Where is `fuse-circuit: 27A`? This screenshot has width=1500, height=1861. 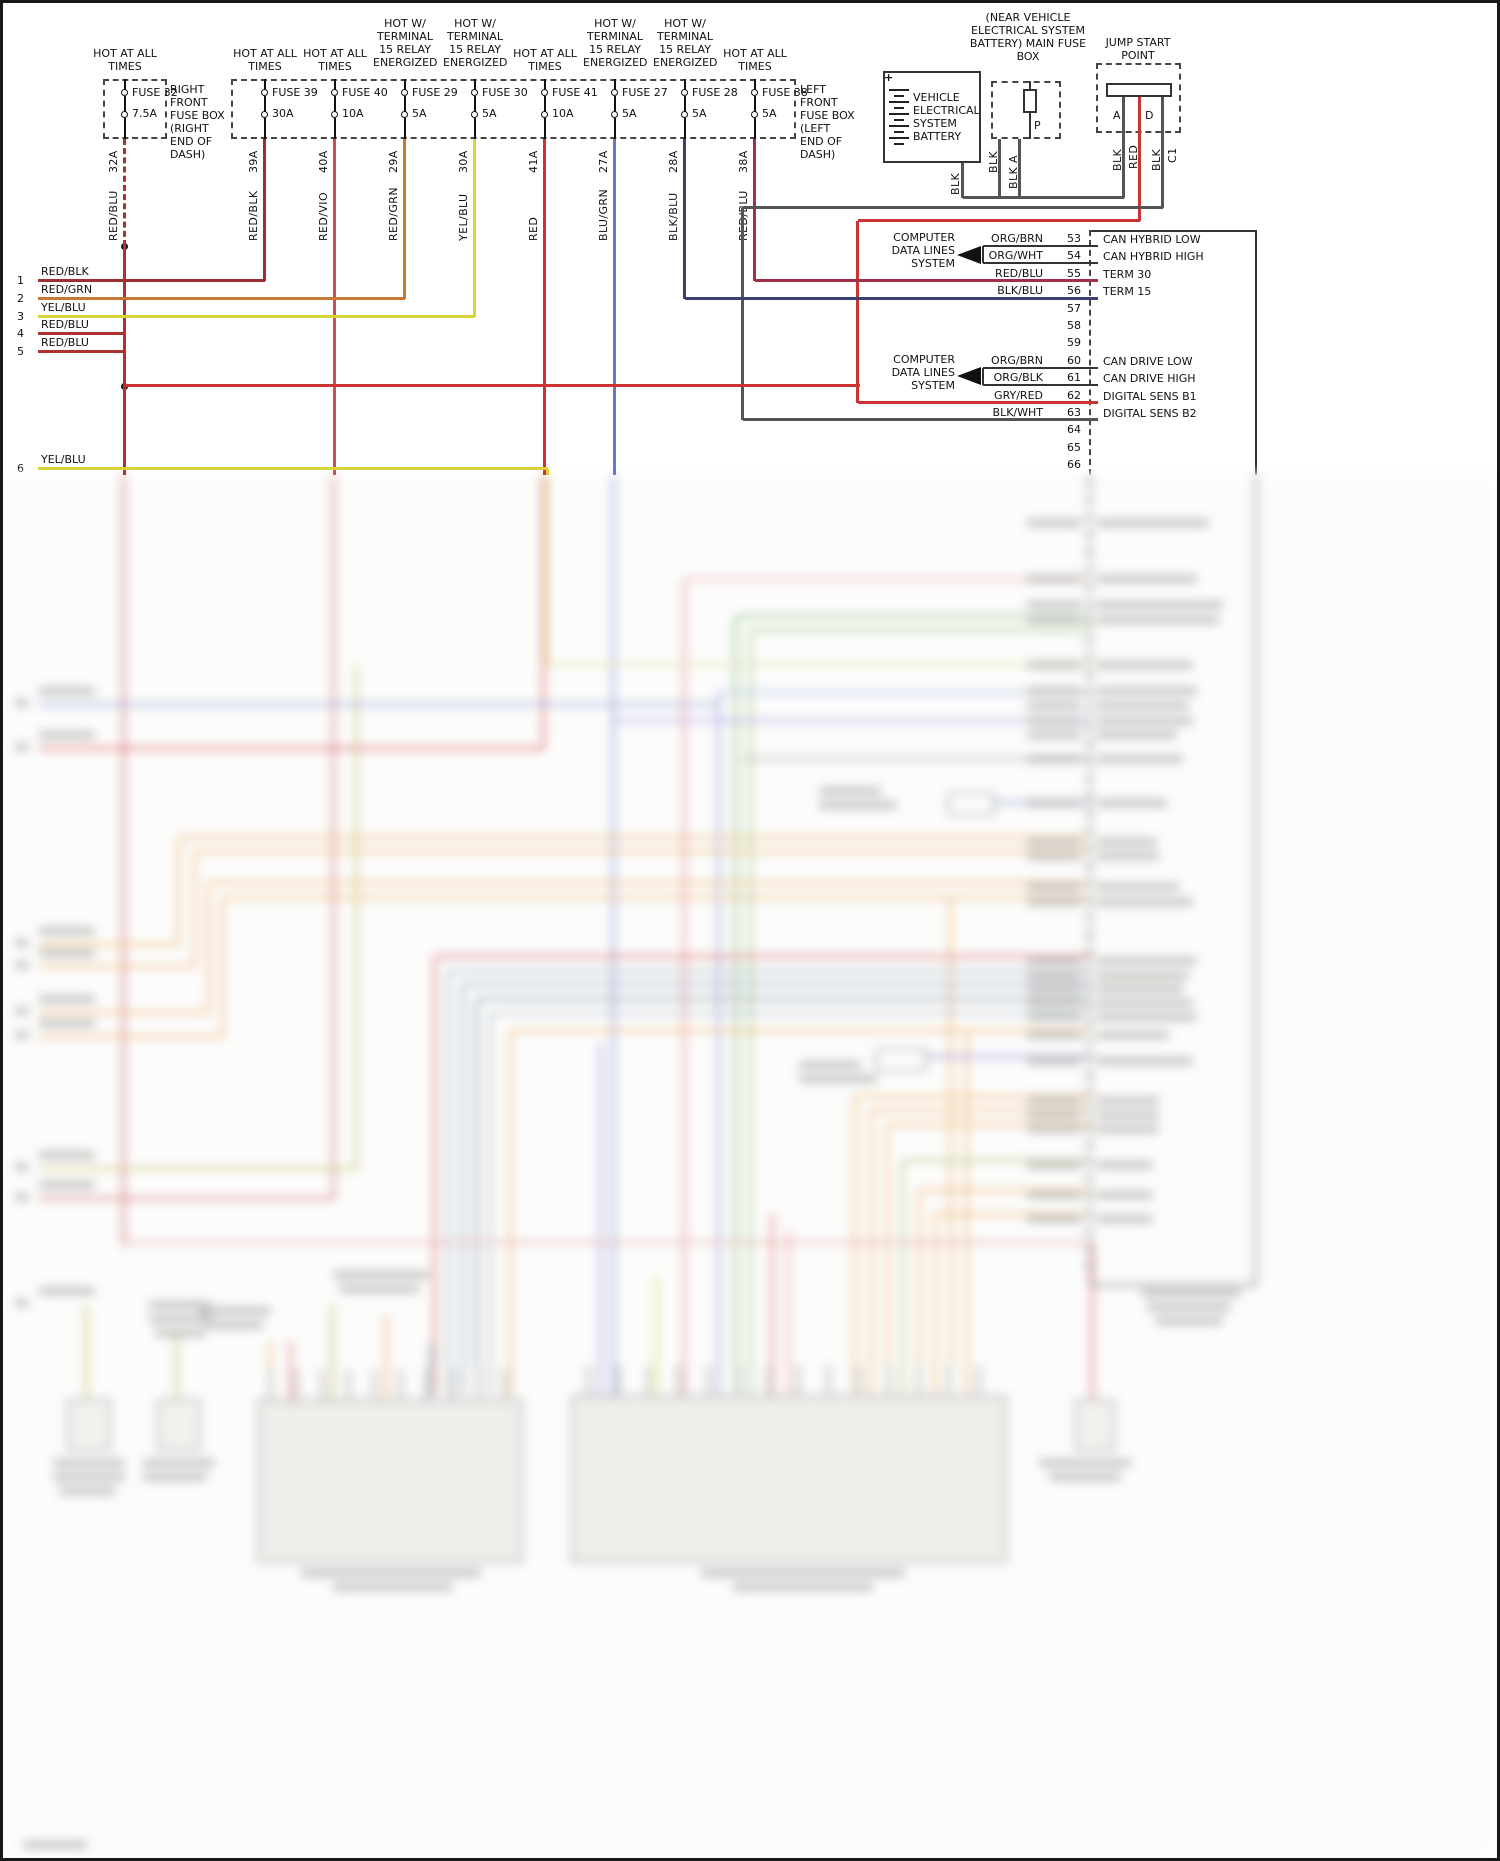
fuse-circuit: 27A is located at coordinates (603, 161).